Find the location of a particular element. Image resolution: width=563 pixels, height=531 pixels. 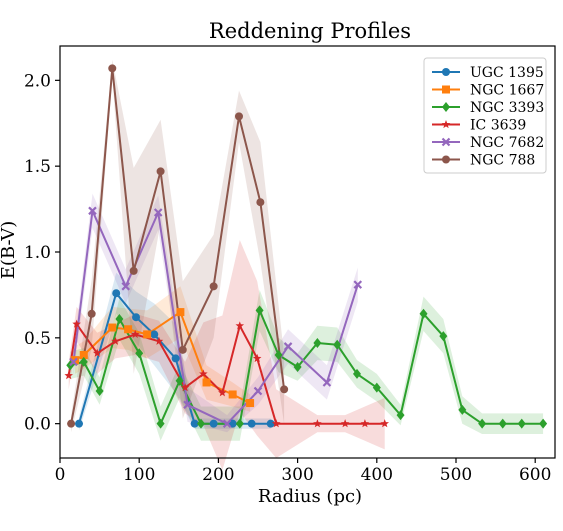

legend-ngc-7682-marker is located at coordinates (446, 142).